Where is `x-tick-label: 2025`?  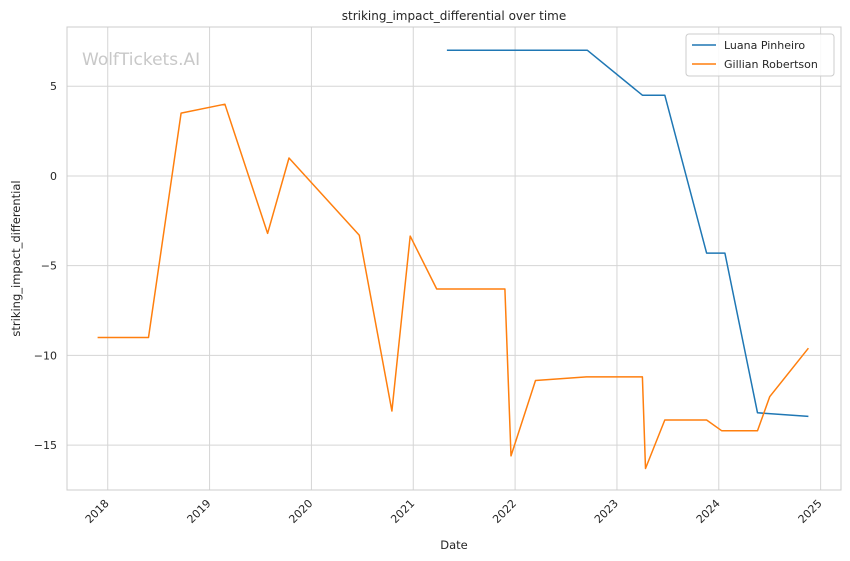 x-tick-label: 2025 is located at coordinates (810, 511).